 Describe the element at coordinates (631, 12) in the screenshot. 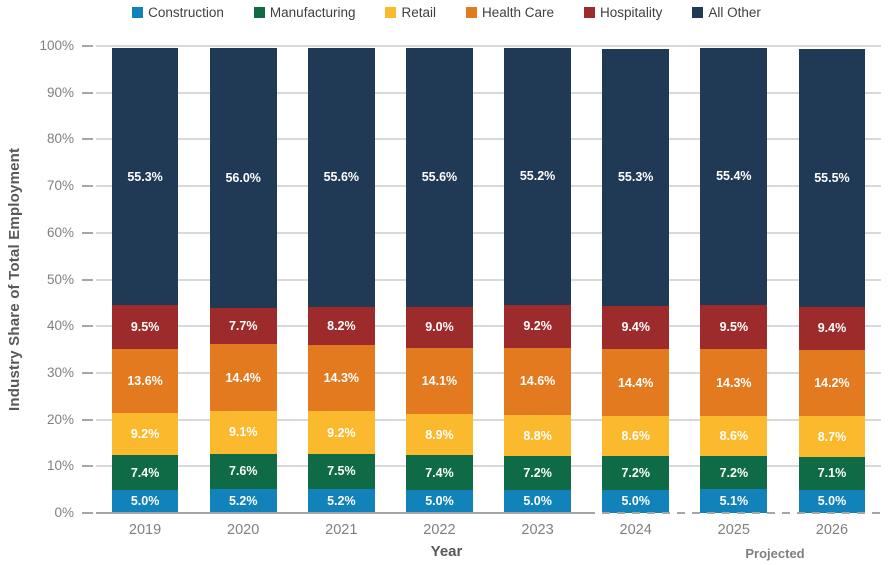

I see `legend-label: Hospitality` at that location.